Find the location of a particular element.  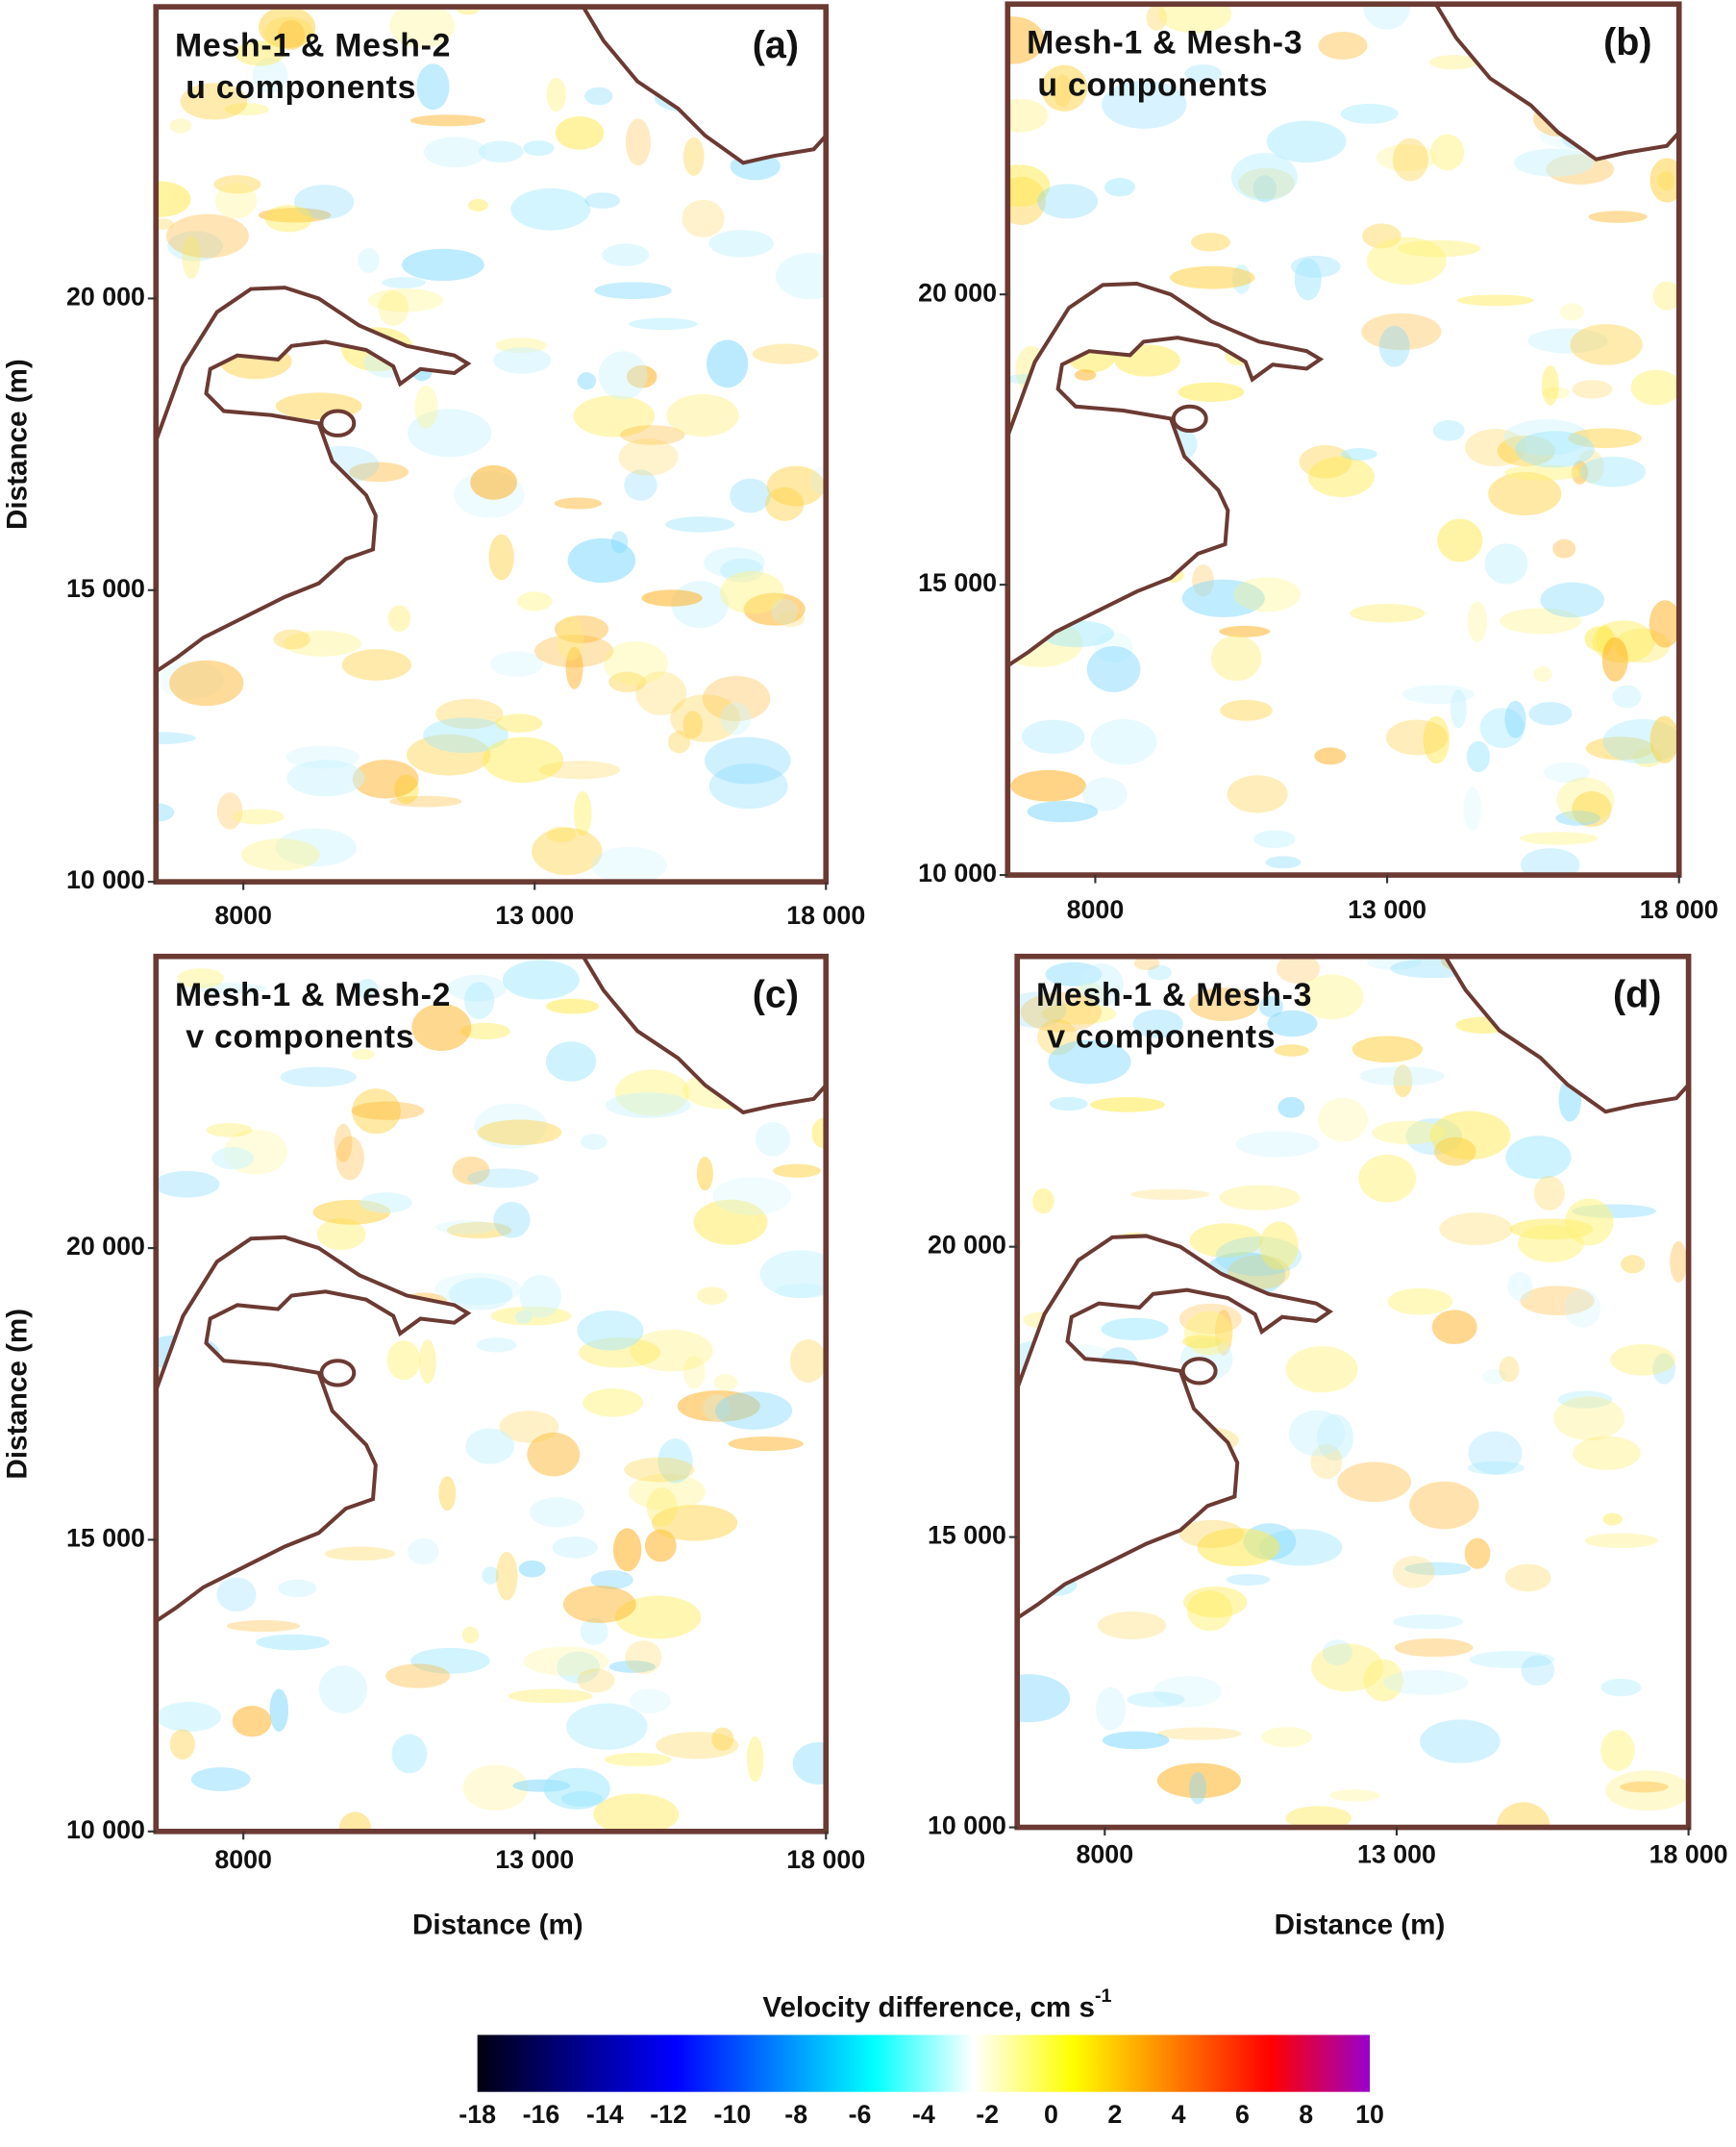

y-tick-label: 15 000 is located at coordinates (105, 588).